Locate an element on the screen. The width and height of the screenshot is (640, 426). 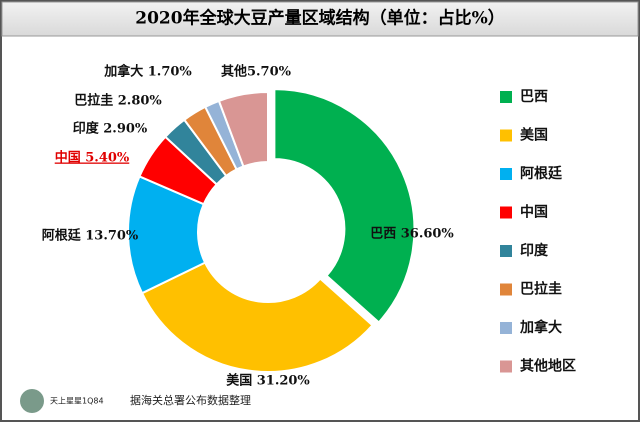
data-label: 阿根廷 13.70% is located at coordinates (90, 236).